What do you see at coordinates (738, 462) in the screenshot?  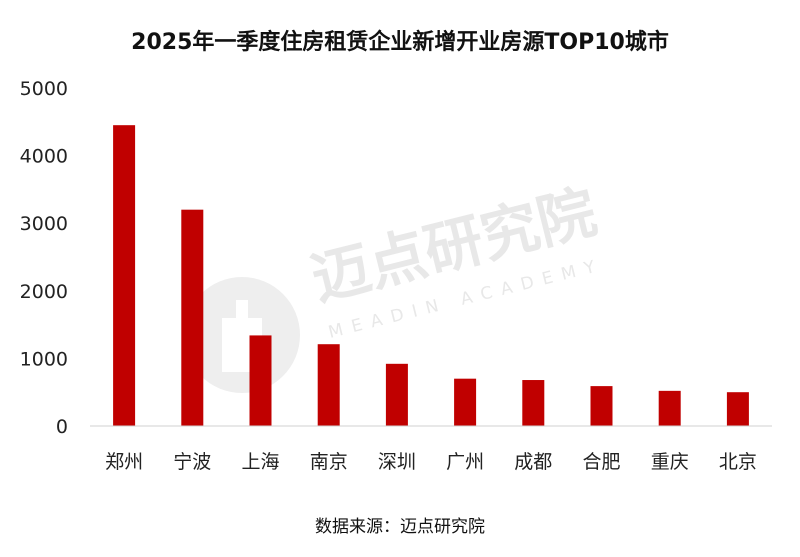 I see `x-tick-label: 北京` at bounding box center [738, 462].